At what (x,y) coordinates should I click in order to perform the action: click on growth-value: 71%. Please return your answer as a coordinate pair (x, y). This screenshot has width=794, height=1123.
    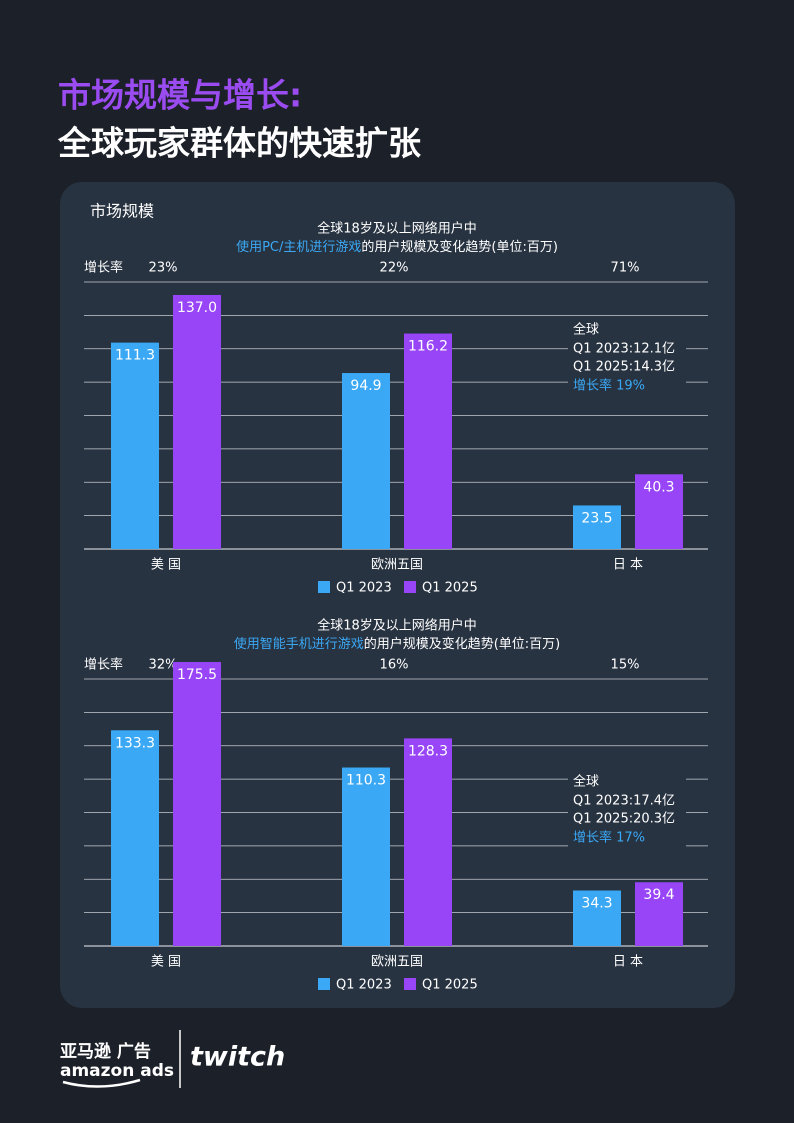
    Looking at the image, I should click on (625, 268).